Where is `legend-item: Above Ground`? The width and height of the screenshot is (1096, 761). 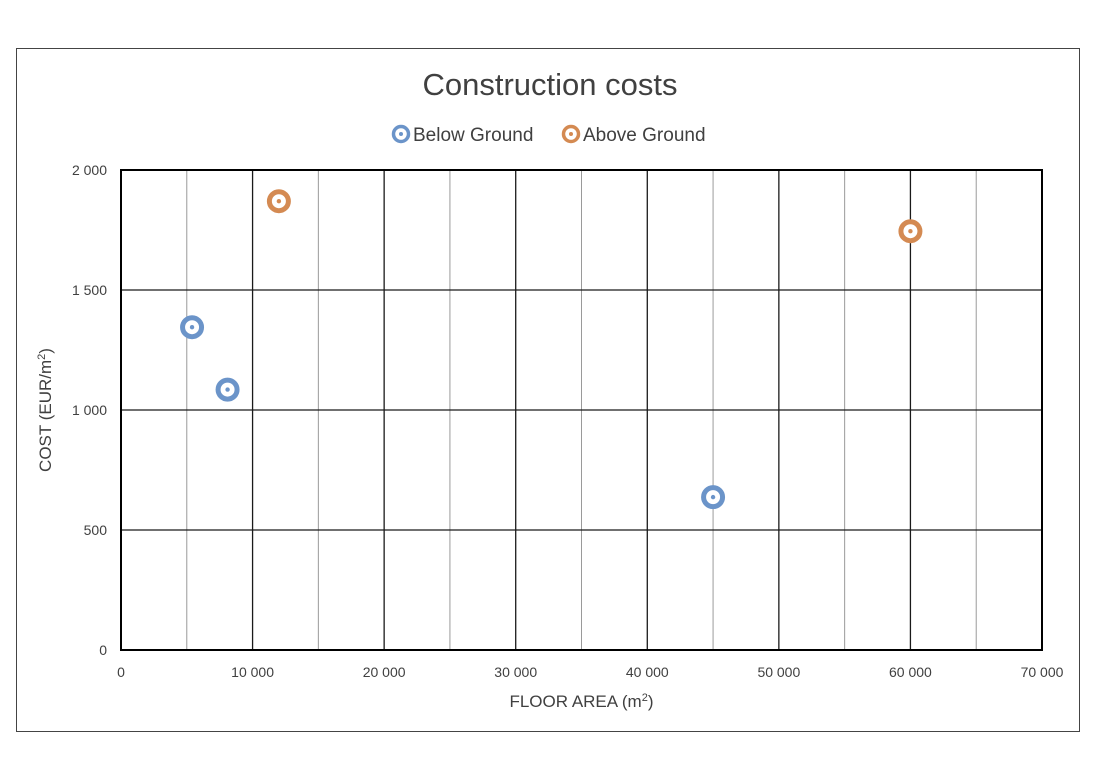
legend-item: Above Ground is located at coordinates (633, 135).